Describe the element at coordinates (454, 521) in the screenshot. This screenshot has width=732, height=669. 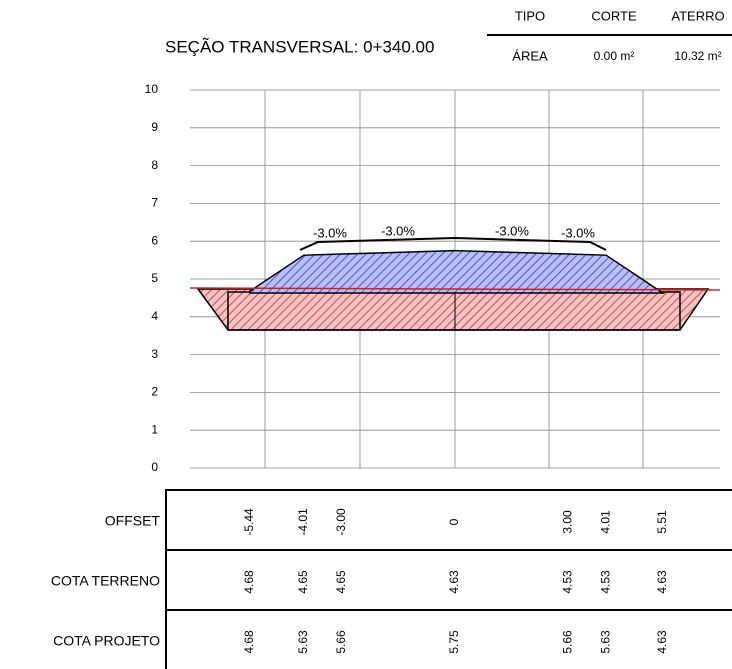
I see `cell: 0` at that location.